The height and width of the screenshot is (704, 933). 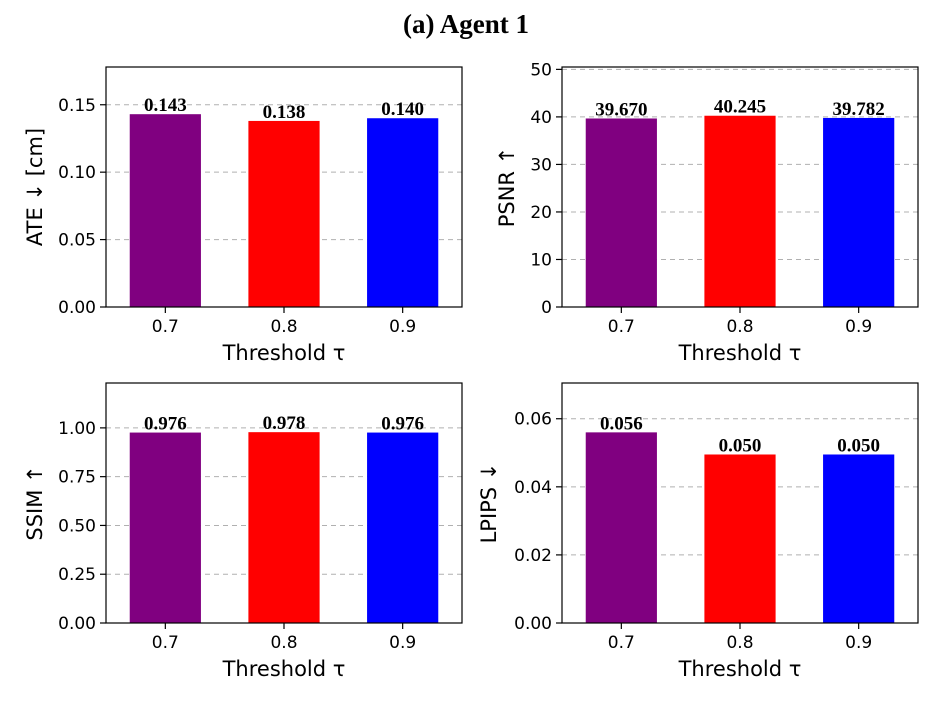 I want to click on lpips-x-tick-label: 0.7, so click(x=621, y=643).